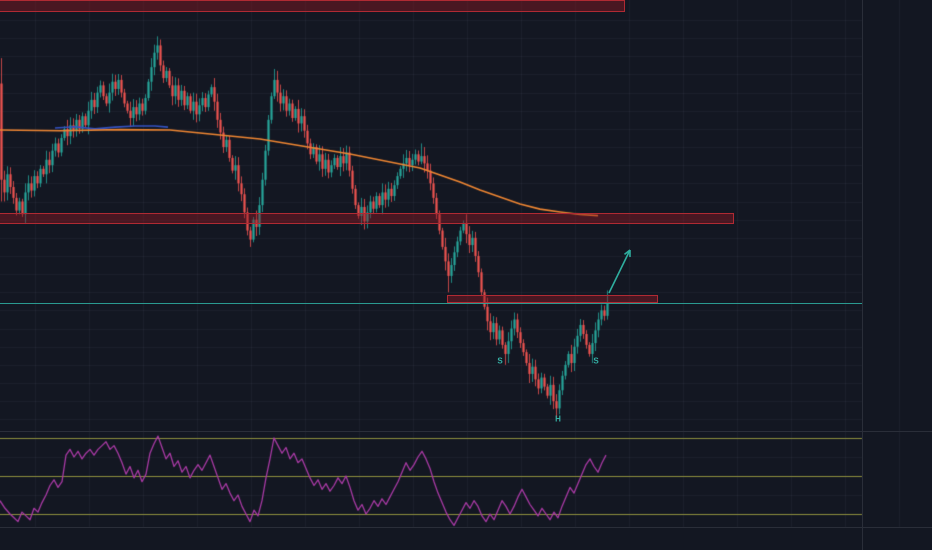 The image size is (932, 550). I want to click on pane-separator, so click(466, 431).